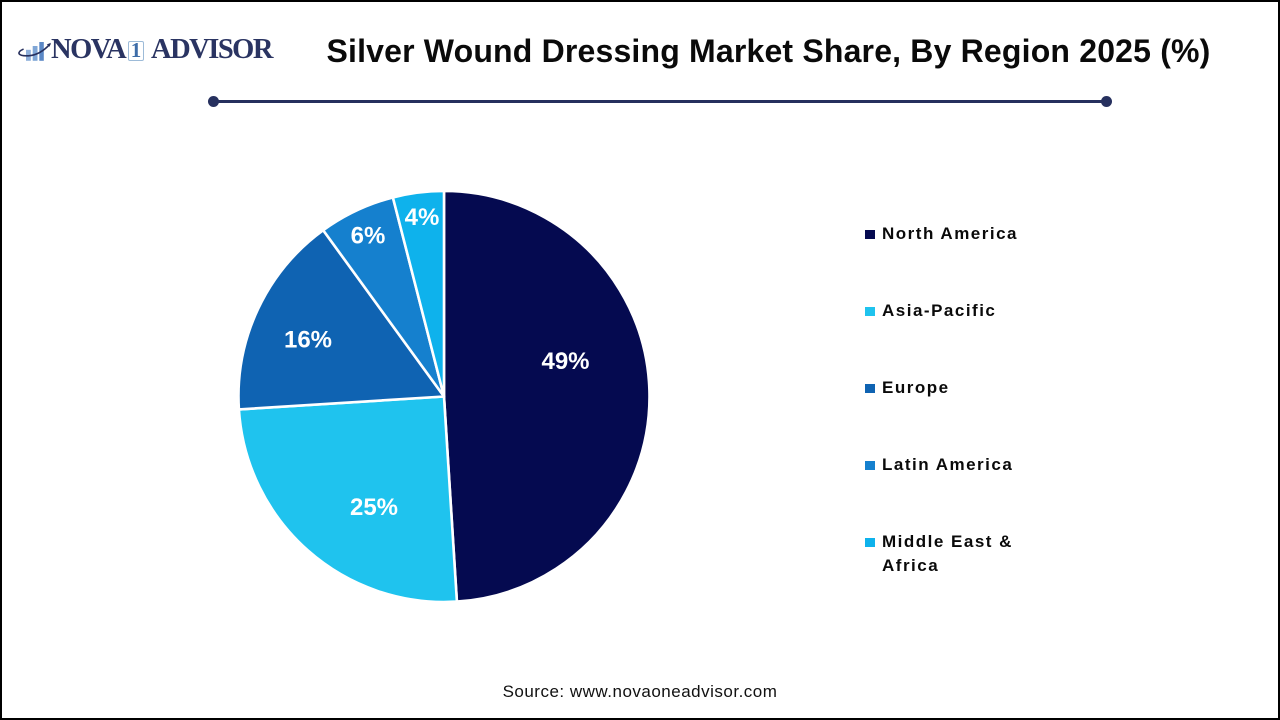 The image size is (1280, 720). I want to click on svg-text: 49%, so click(565, 361).